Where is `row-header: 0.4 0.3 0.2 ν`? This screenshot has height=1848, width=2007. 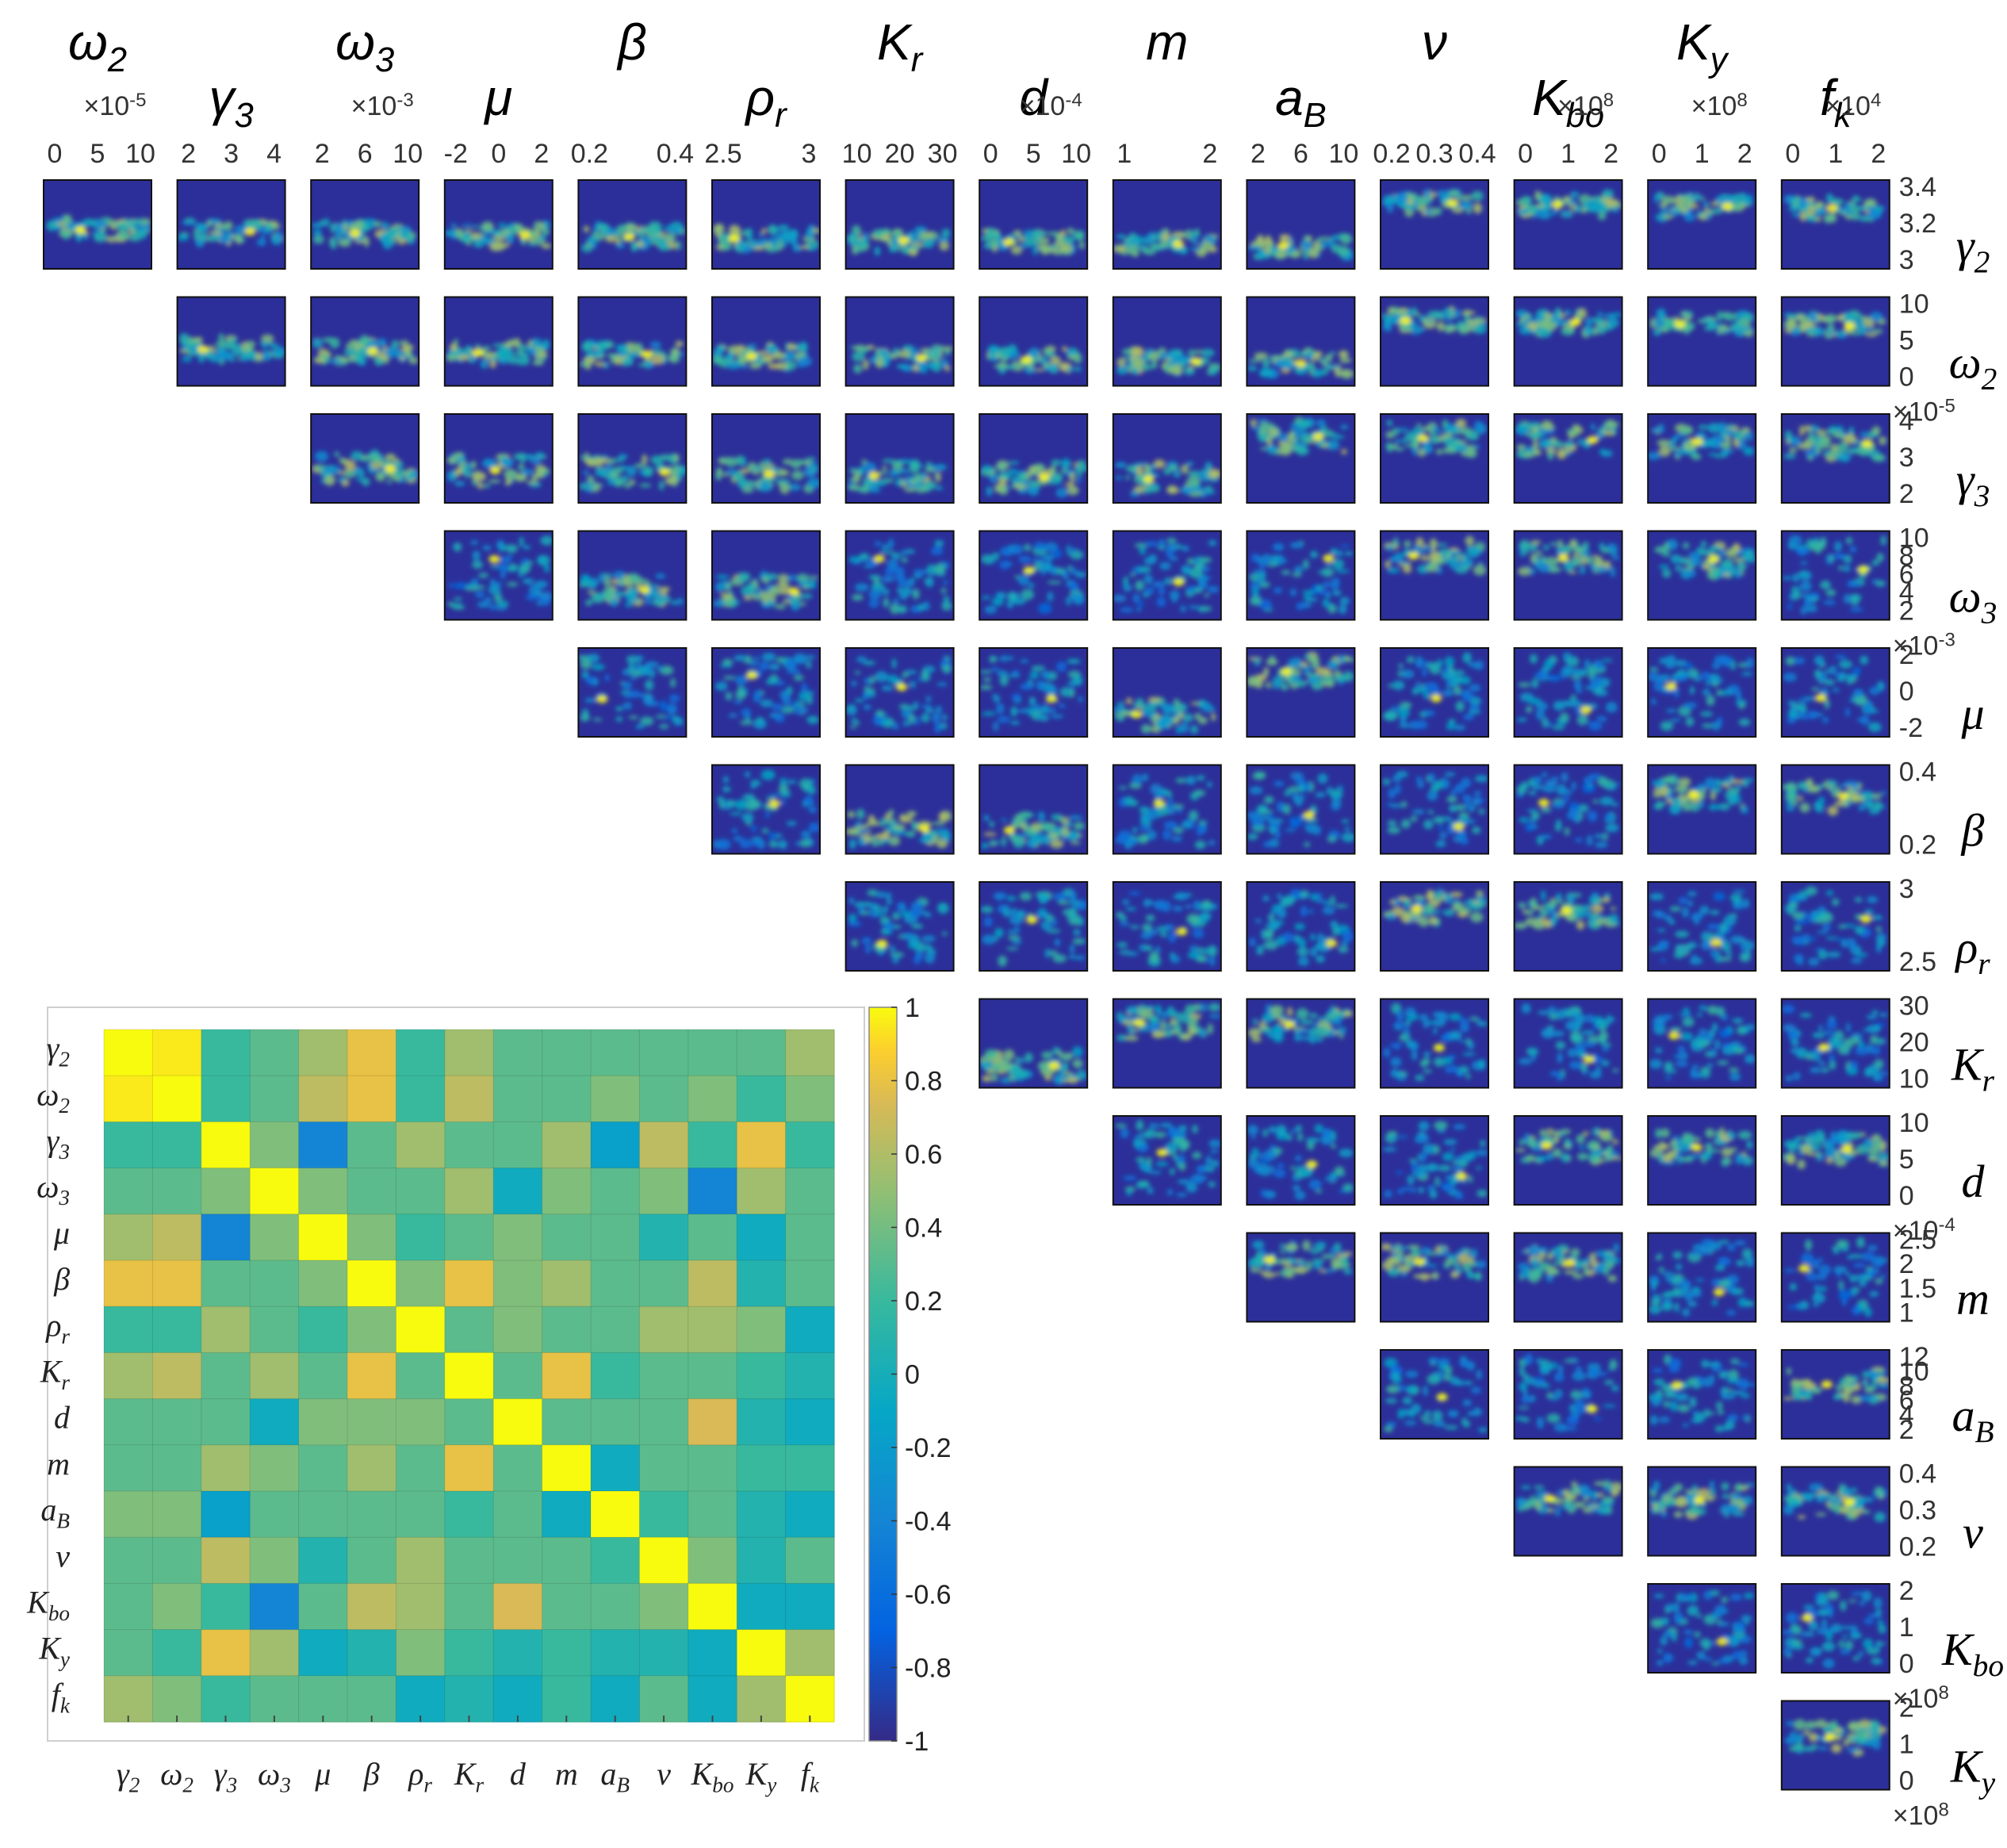 row-header: 0.4 0.3 0.2 ν is located at coordinates (1941, 1510).